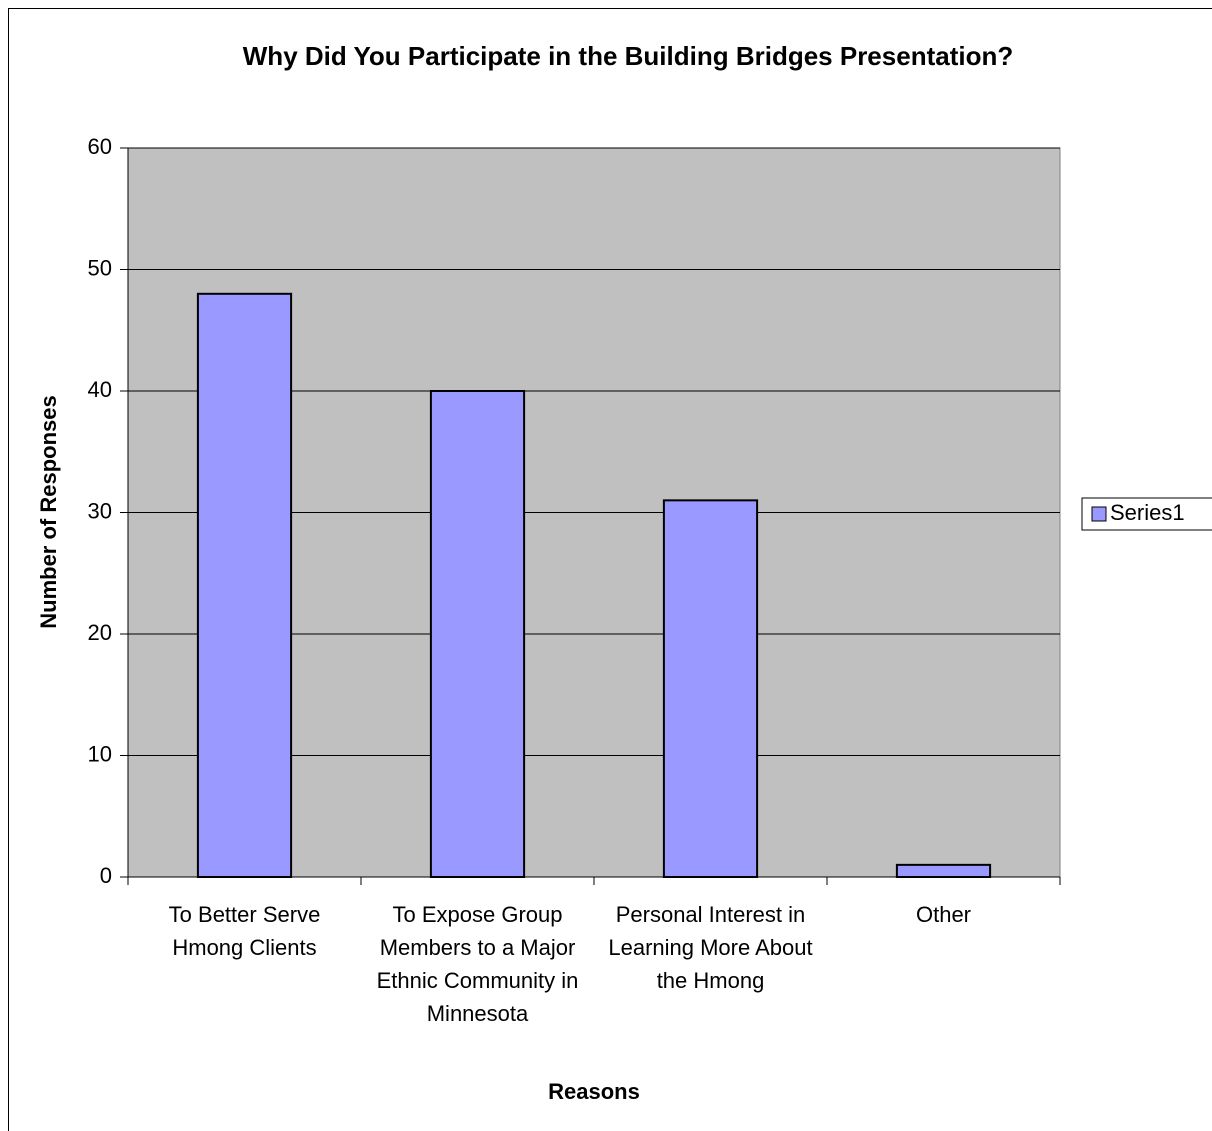  What do you see at coordinates (48, 512) in the screenshot?
I see `y-axis-title: Number of Responses` at bounding box center [48, 512].